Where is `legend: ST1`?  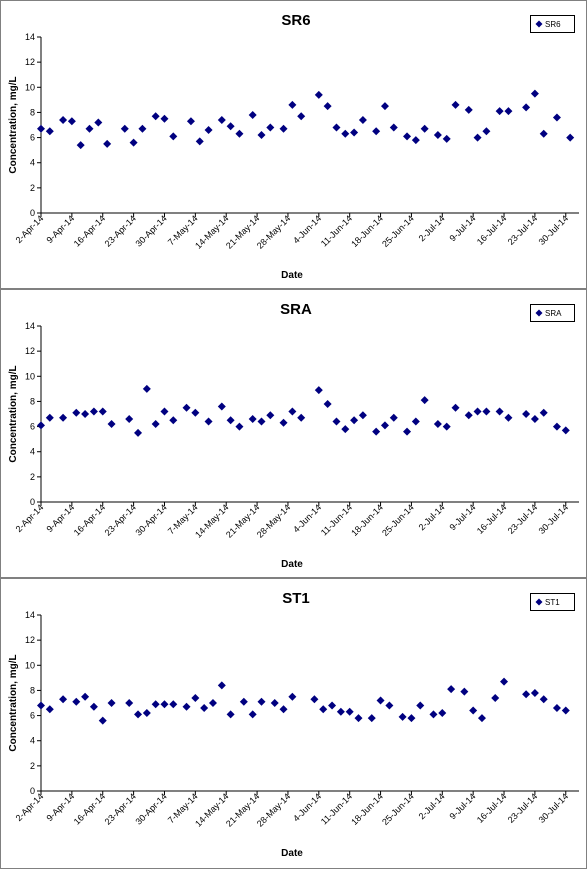
legend: ST1 is located at coordinates (552, 602).